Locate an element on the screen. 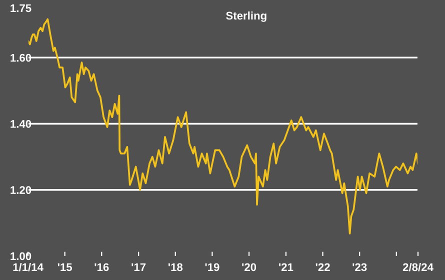 The height and width of the screenshot is (280, 445). chart-title: Sterling is located at coordinates (246, 16).